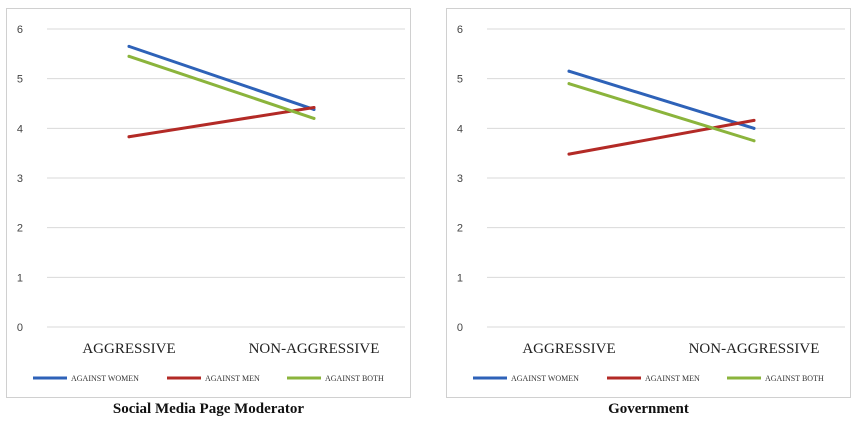 This screenshot has width=857, height=422. Describe the element at coordinates (648, 409) in the screenshot. I see `chart-caption-government: Government` at that location.